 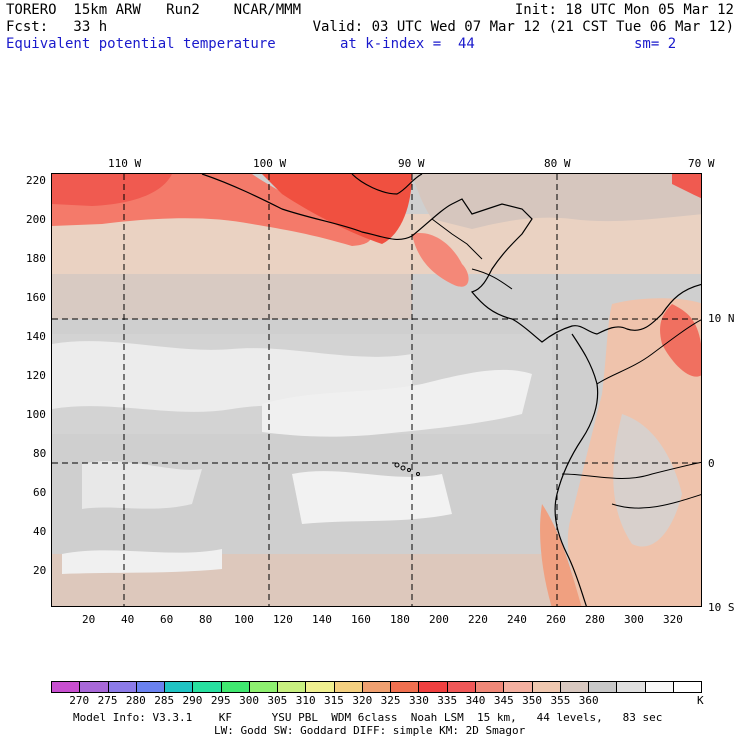 I want to click on colorbar, so click(x=376, y=687).